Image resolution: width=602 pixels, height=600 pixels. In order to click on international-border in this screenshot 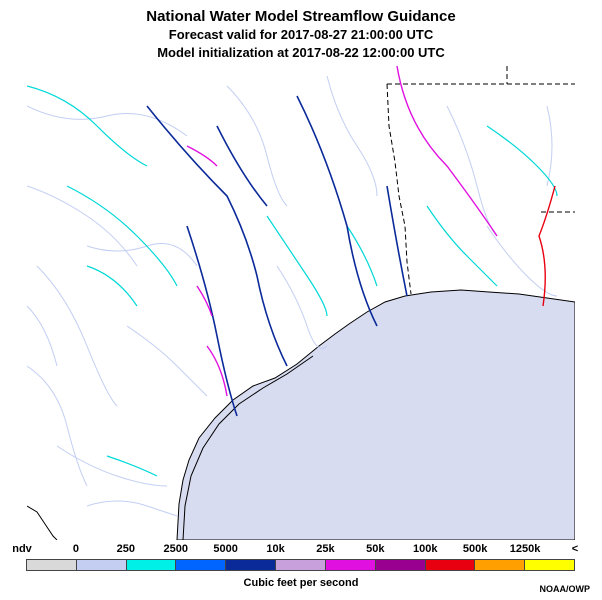, I will do `click(42, 522)`.